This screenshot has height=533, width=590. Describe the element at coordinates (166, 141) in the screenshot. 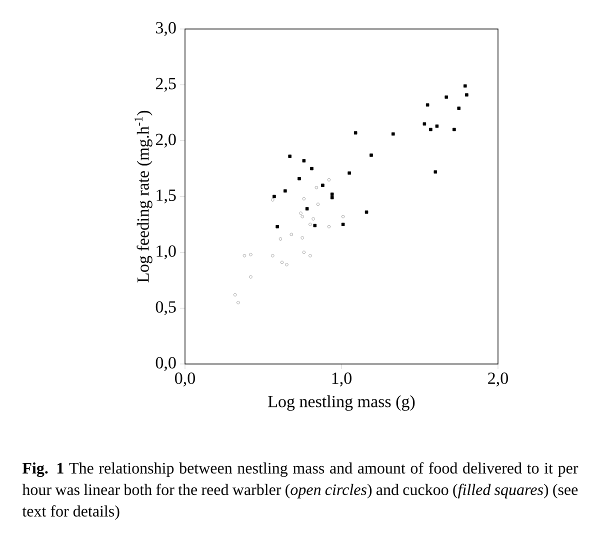

I see `y-tick-label: 2,0` at that location.